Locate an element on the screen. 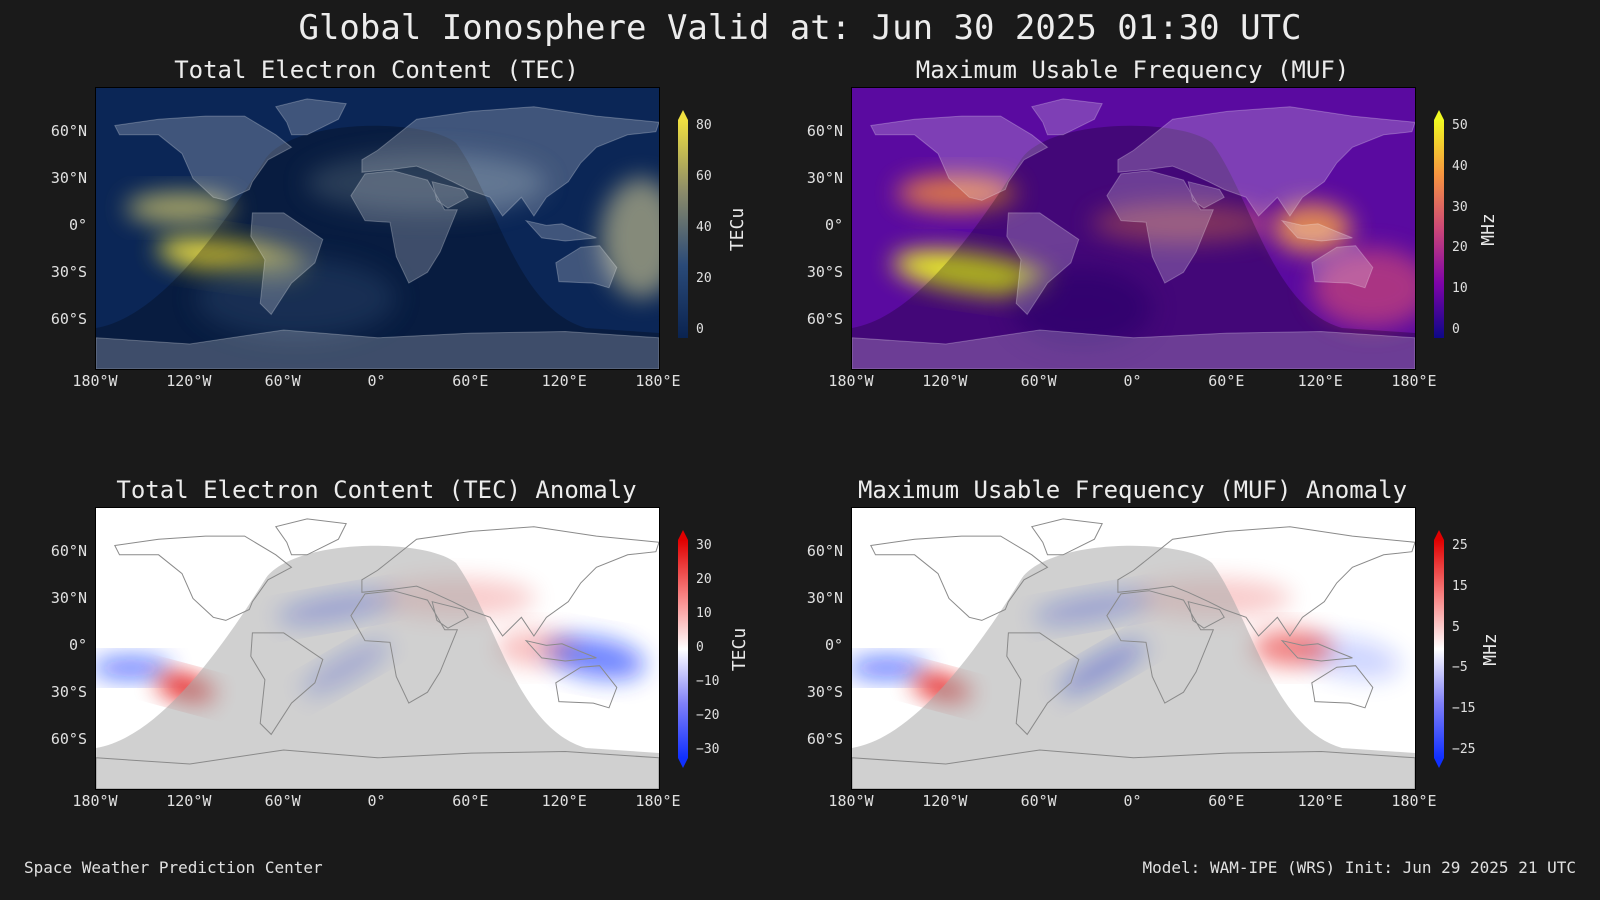 Image resolution: width=1600 pixels, height=900 pixels. colorbar-tick-label: −30 is located at coordinates (708, 749).